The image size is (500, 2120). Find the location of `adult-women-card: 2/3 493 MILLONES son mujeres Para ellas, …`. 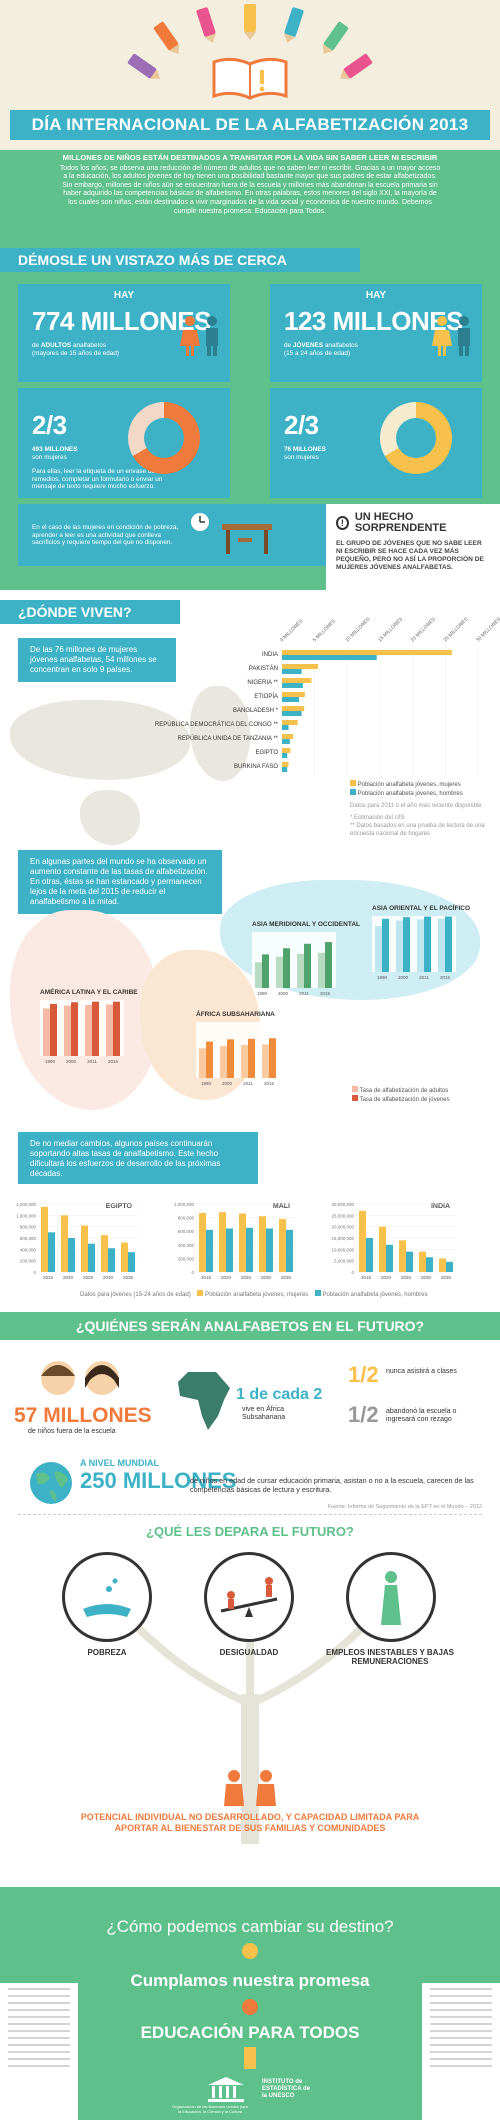

adult-women-card: 2/3 493 MILLONES son mujeres Para ellas, … is located at coordinates (124, 443).